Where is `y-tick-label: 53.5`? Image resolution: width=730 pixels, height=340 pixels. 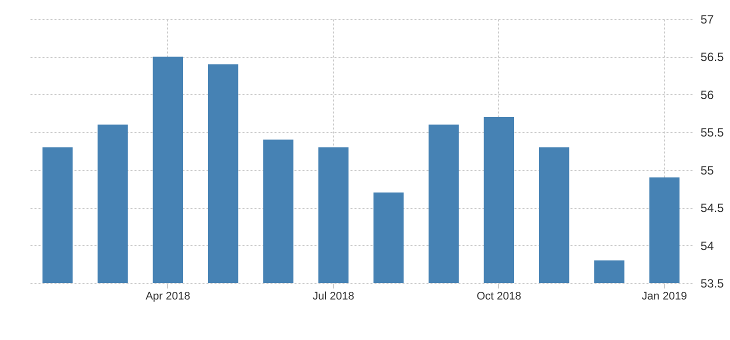 y-tick-label: 53.5 is located at coordinates (712, 283).